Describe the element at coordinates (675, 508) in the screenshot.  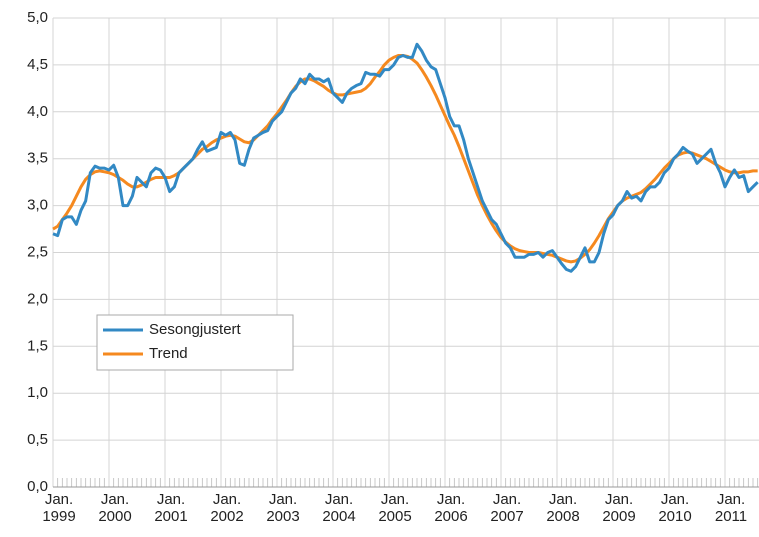
I see `x-tick-label: Jan. 2010` at that location.